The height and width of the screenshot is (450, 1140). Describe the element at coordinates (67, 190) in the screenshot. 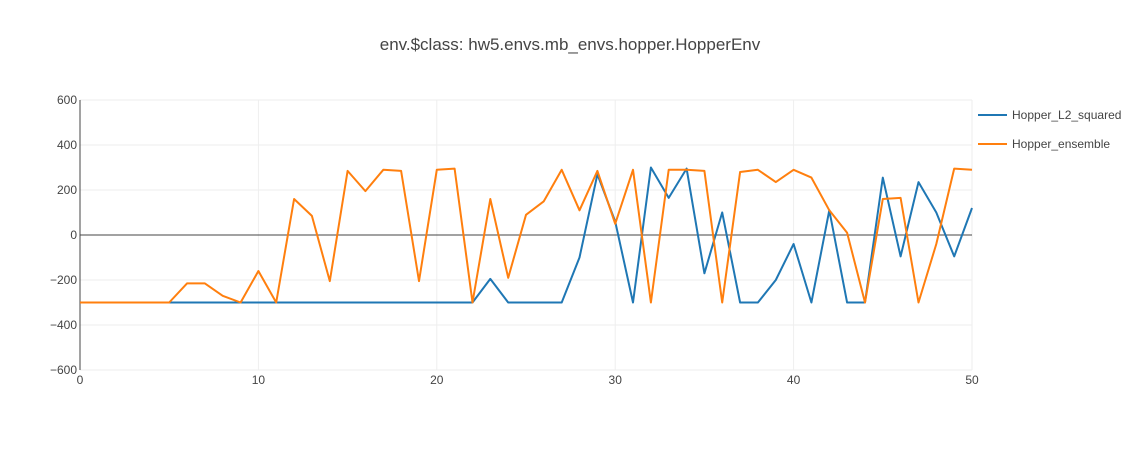

I see `y-tick-label: 200` at that location.